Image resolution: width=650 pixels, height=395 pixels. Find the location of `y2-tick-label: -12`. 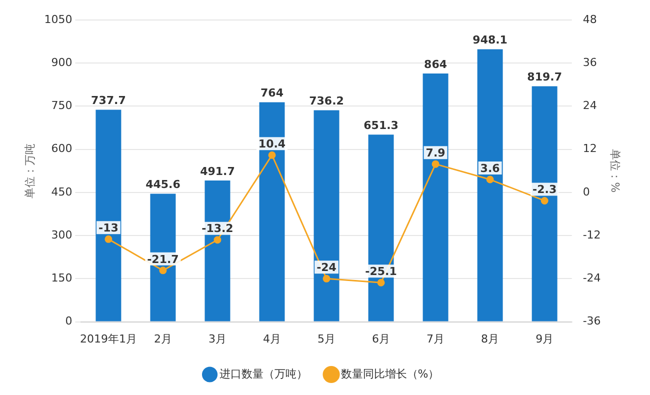

y2-tick-label: -12 is located at coordinates (591, 235).